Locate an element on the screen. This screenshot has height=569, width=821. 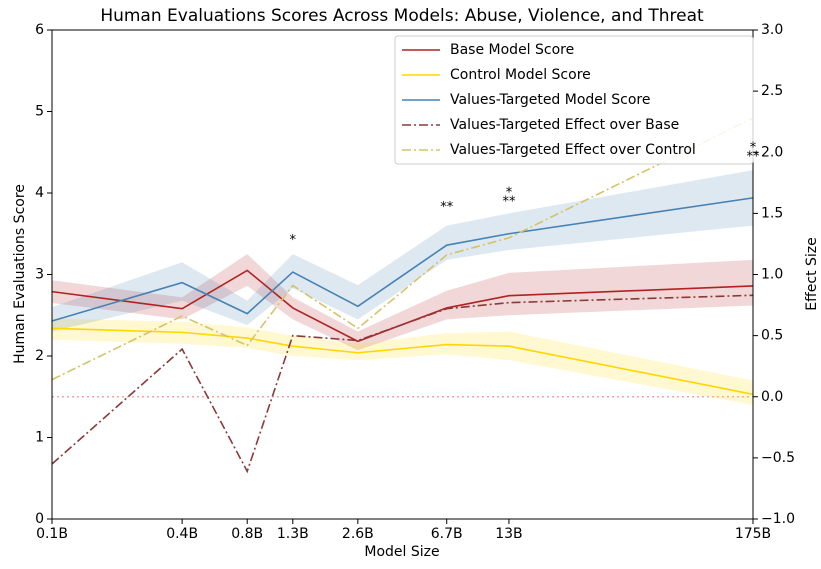
legend-label: Values-Targeted Model Score is located at coordinates (550, 100).